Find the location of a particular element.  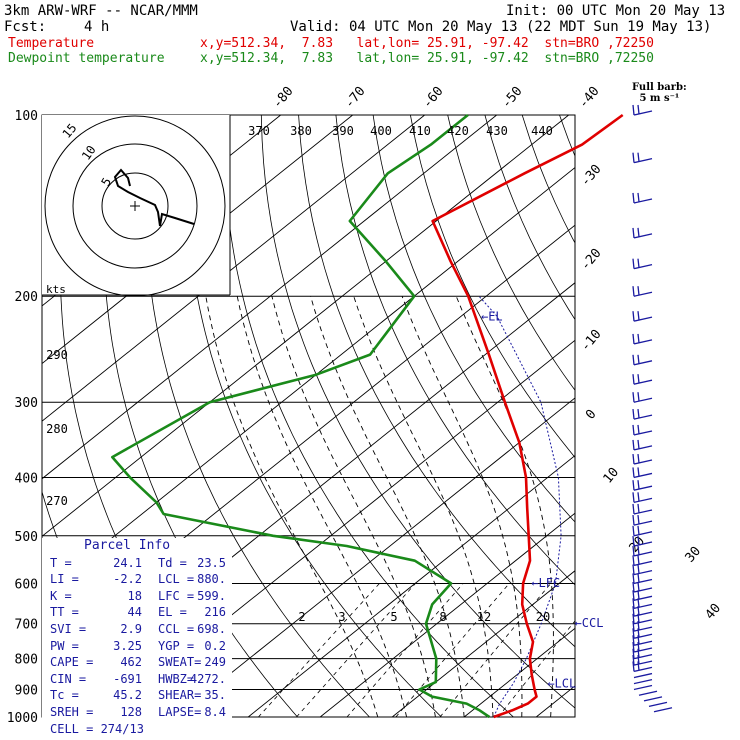

hodograph-ring is located at coordinates (135, 206).